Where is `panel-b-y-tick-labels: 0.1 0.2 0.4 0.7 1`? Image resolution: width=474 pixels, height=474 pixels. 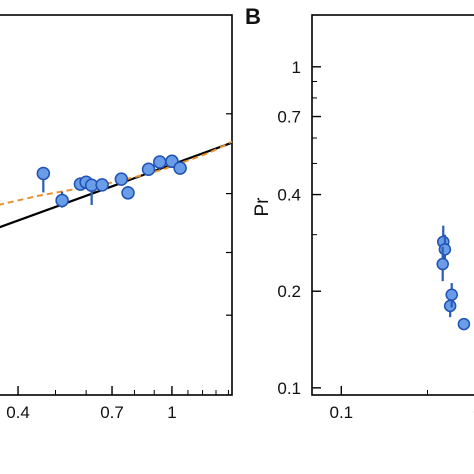 panel-b-y-tick-labels: 0.1 0.2 0.4 0.7 1 is located at coordinates (289, 228).